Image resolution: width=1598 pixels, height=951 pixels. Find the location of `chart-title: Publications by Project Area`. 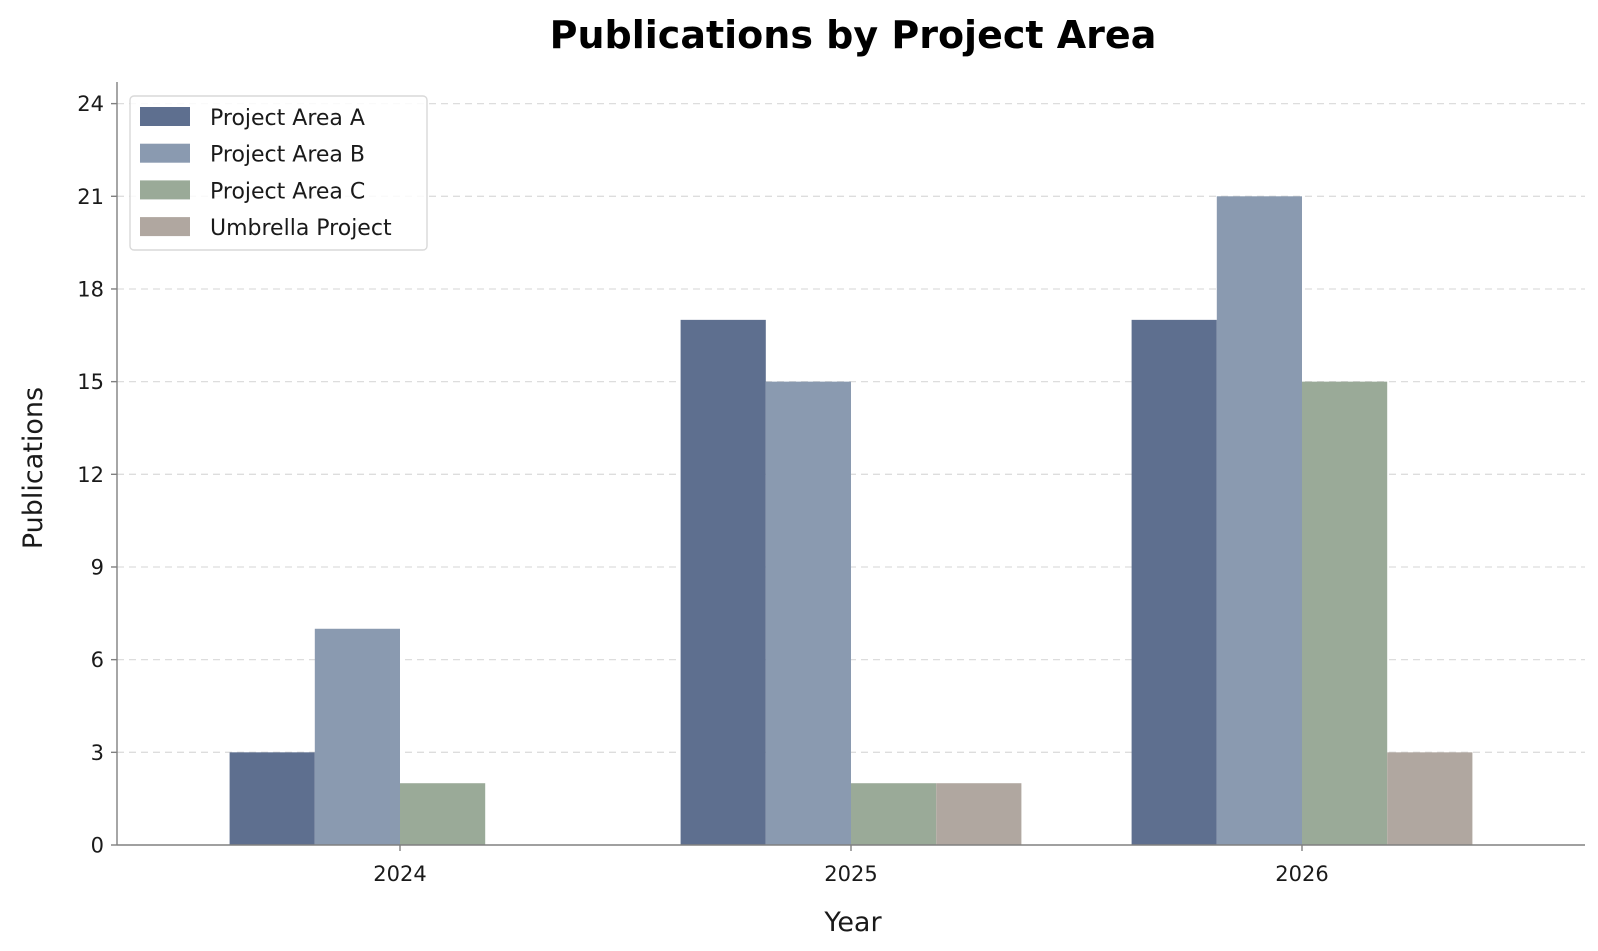

chart-title: Publications by Project Area is located at coordinates (853, 35).